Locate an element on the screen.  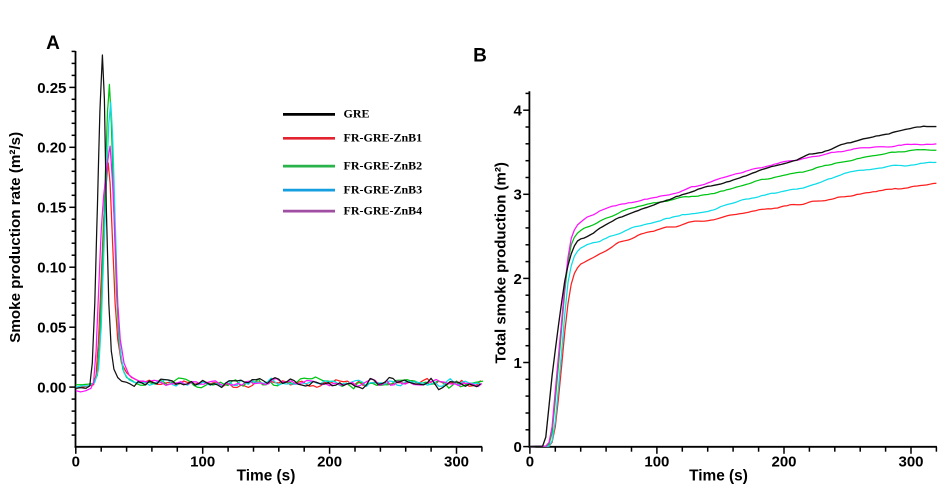
svg-text: 0.15 is located at coordinates (51, 208).